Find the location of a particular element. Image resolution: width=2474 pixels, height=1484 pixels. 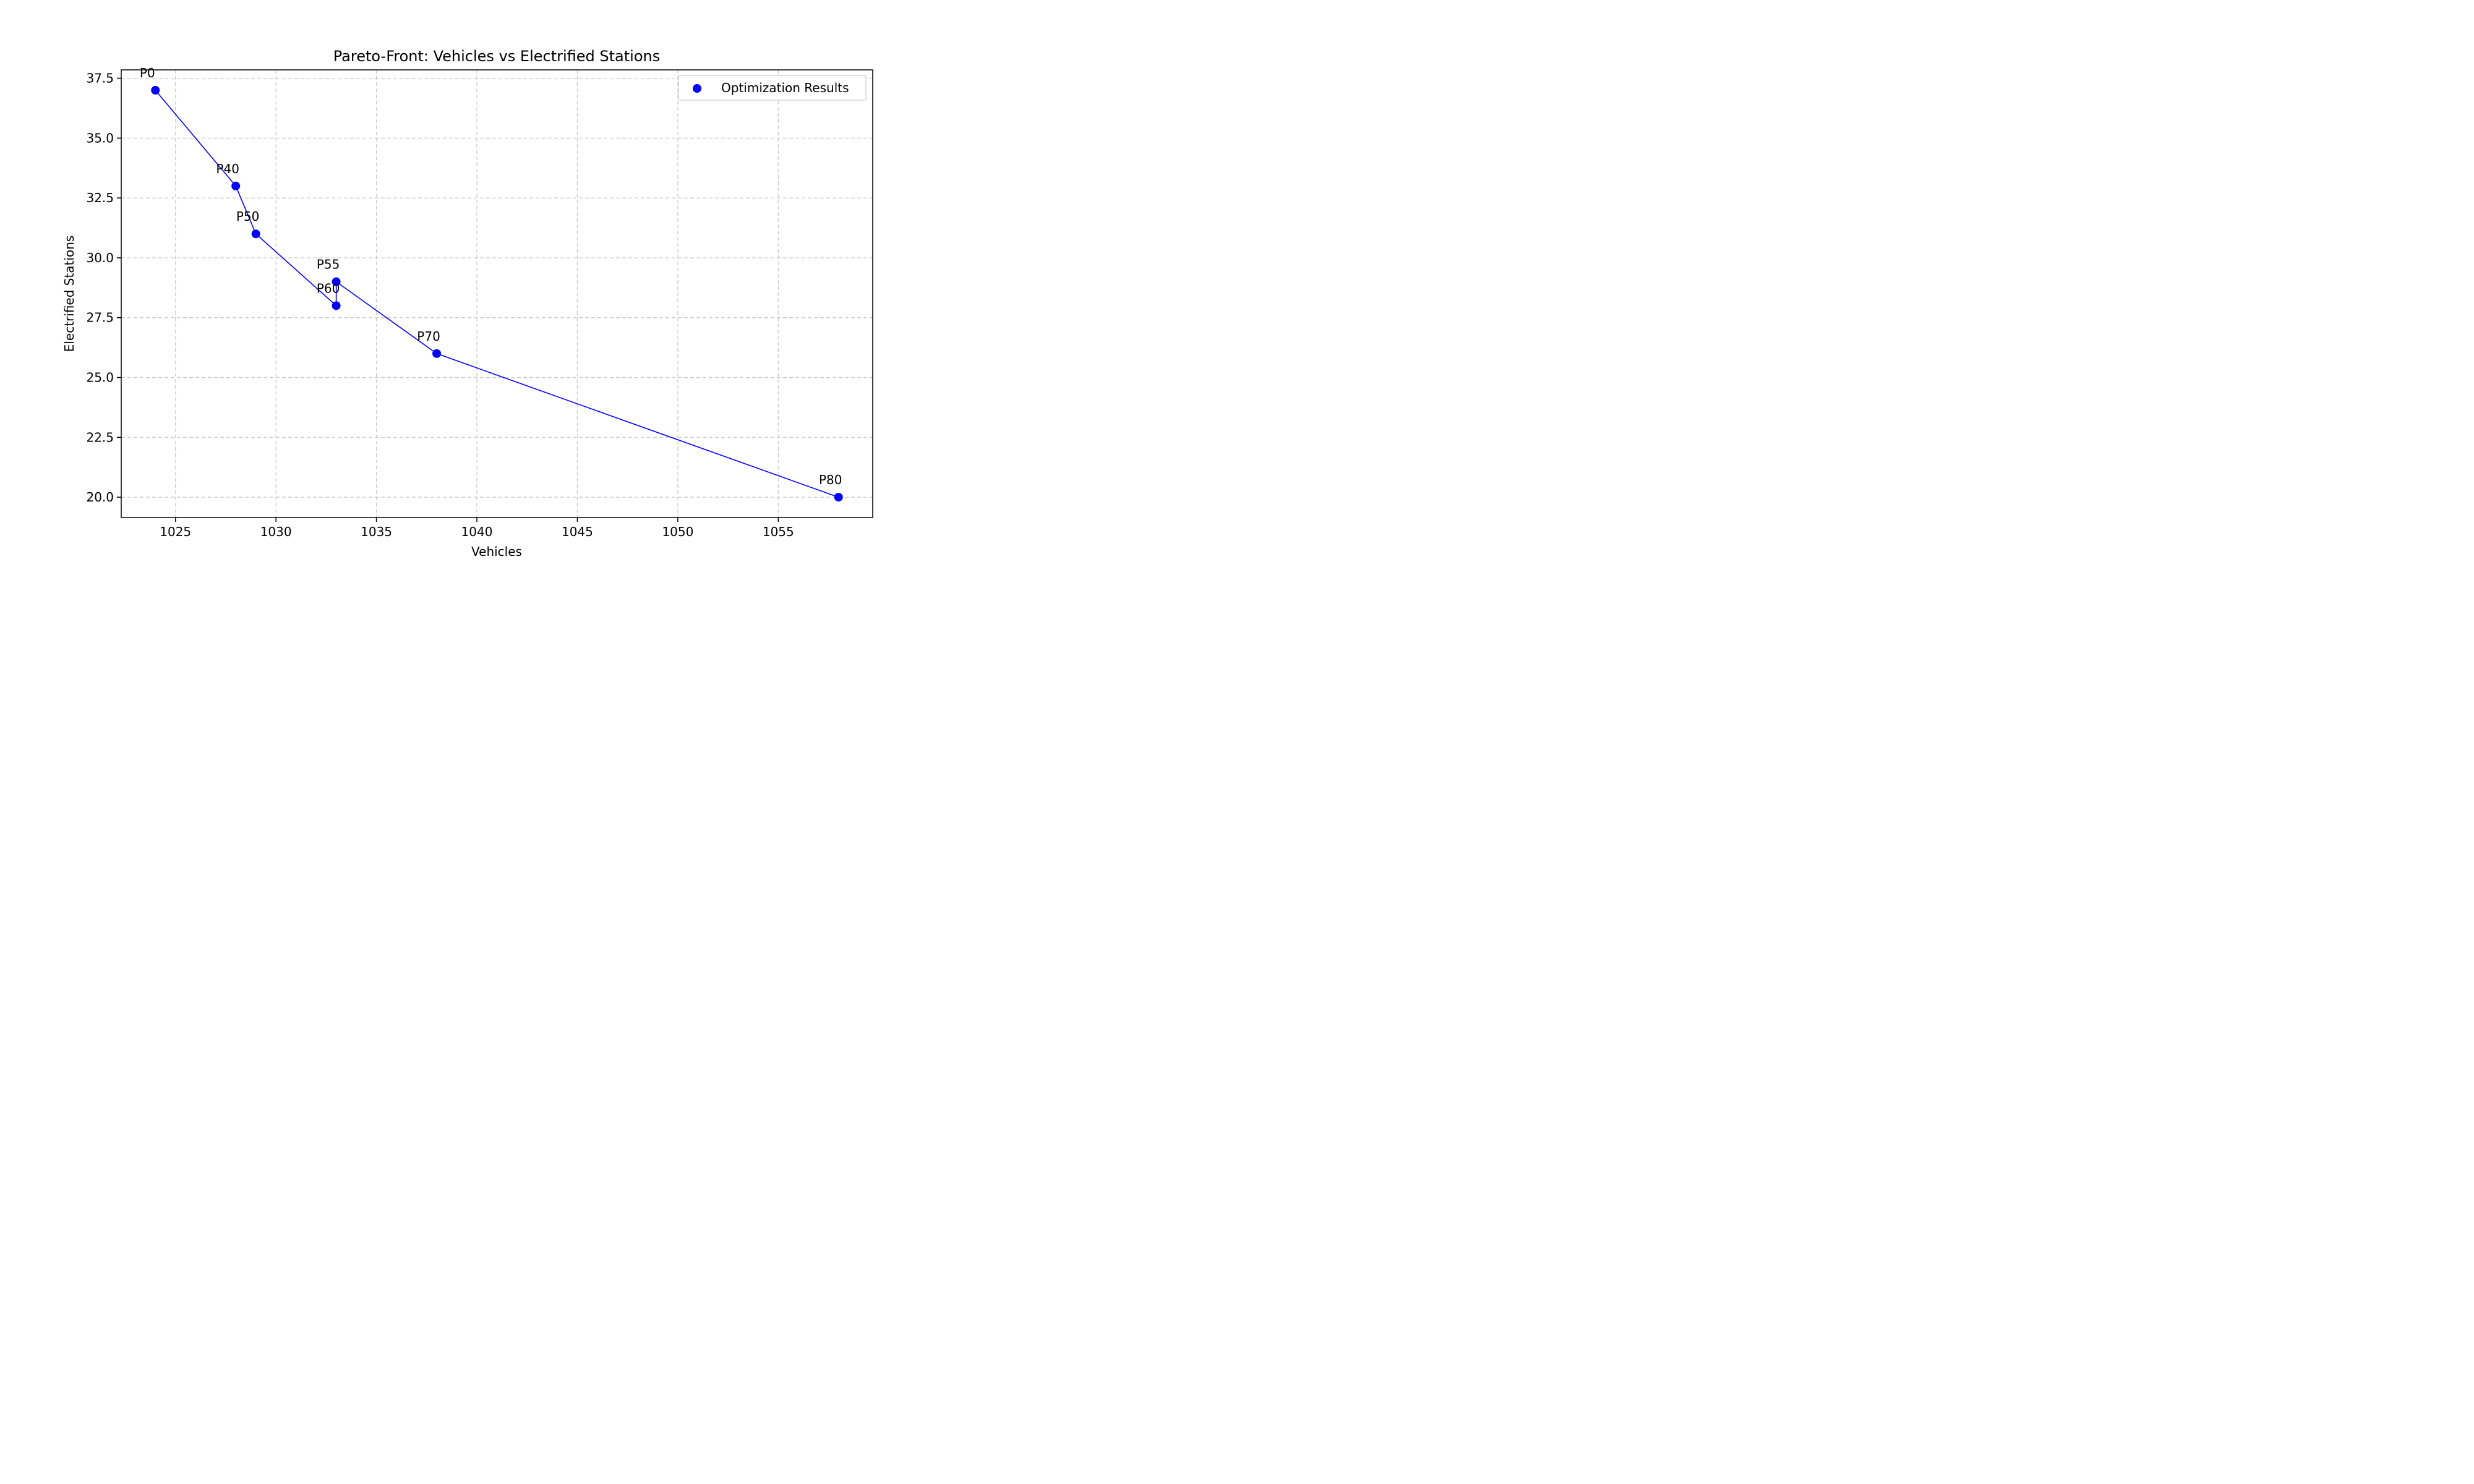

plot-area-frame is located at coordinates (497, 293).